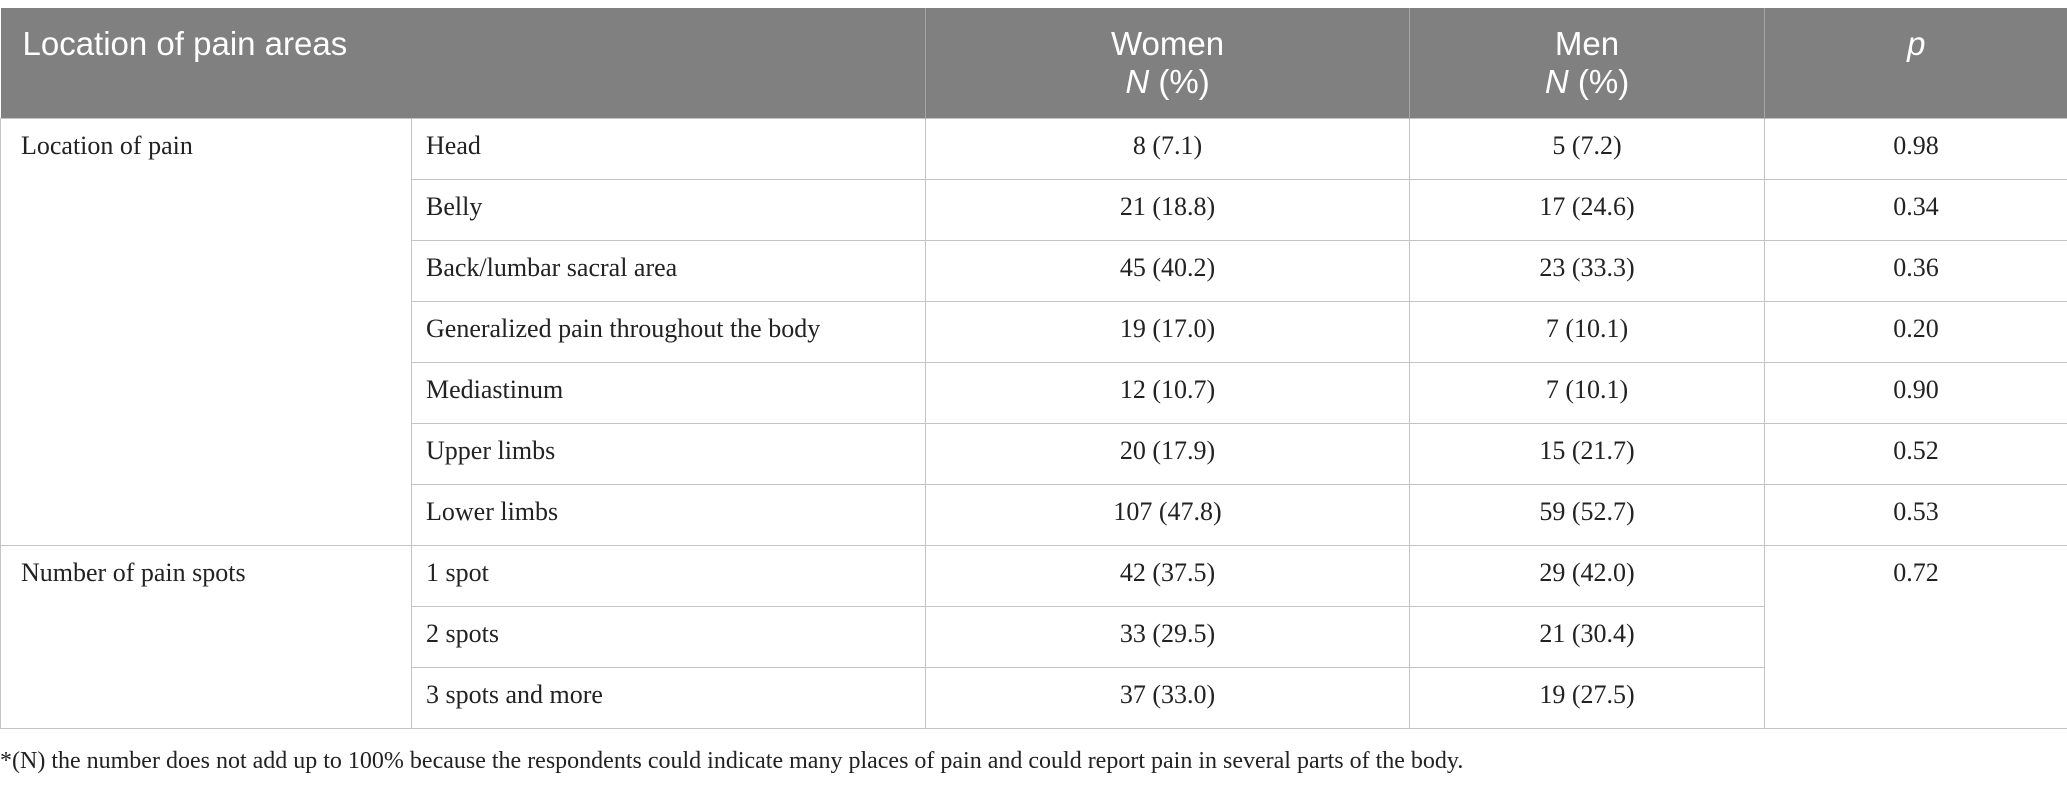  I want to click on women-value: 107 (47.8), so click(1168, 514).